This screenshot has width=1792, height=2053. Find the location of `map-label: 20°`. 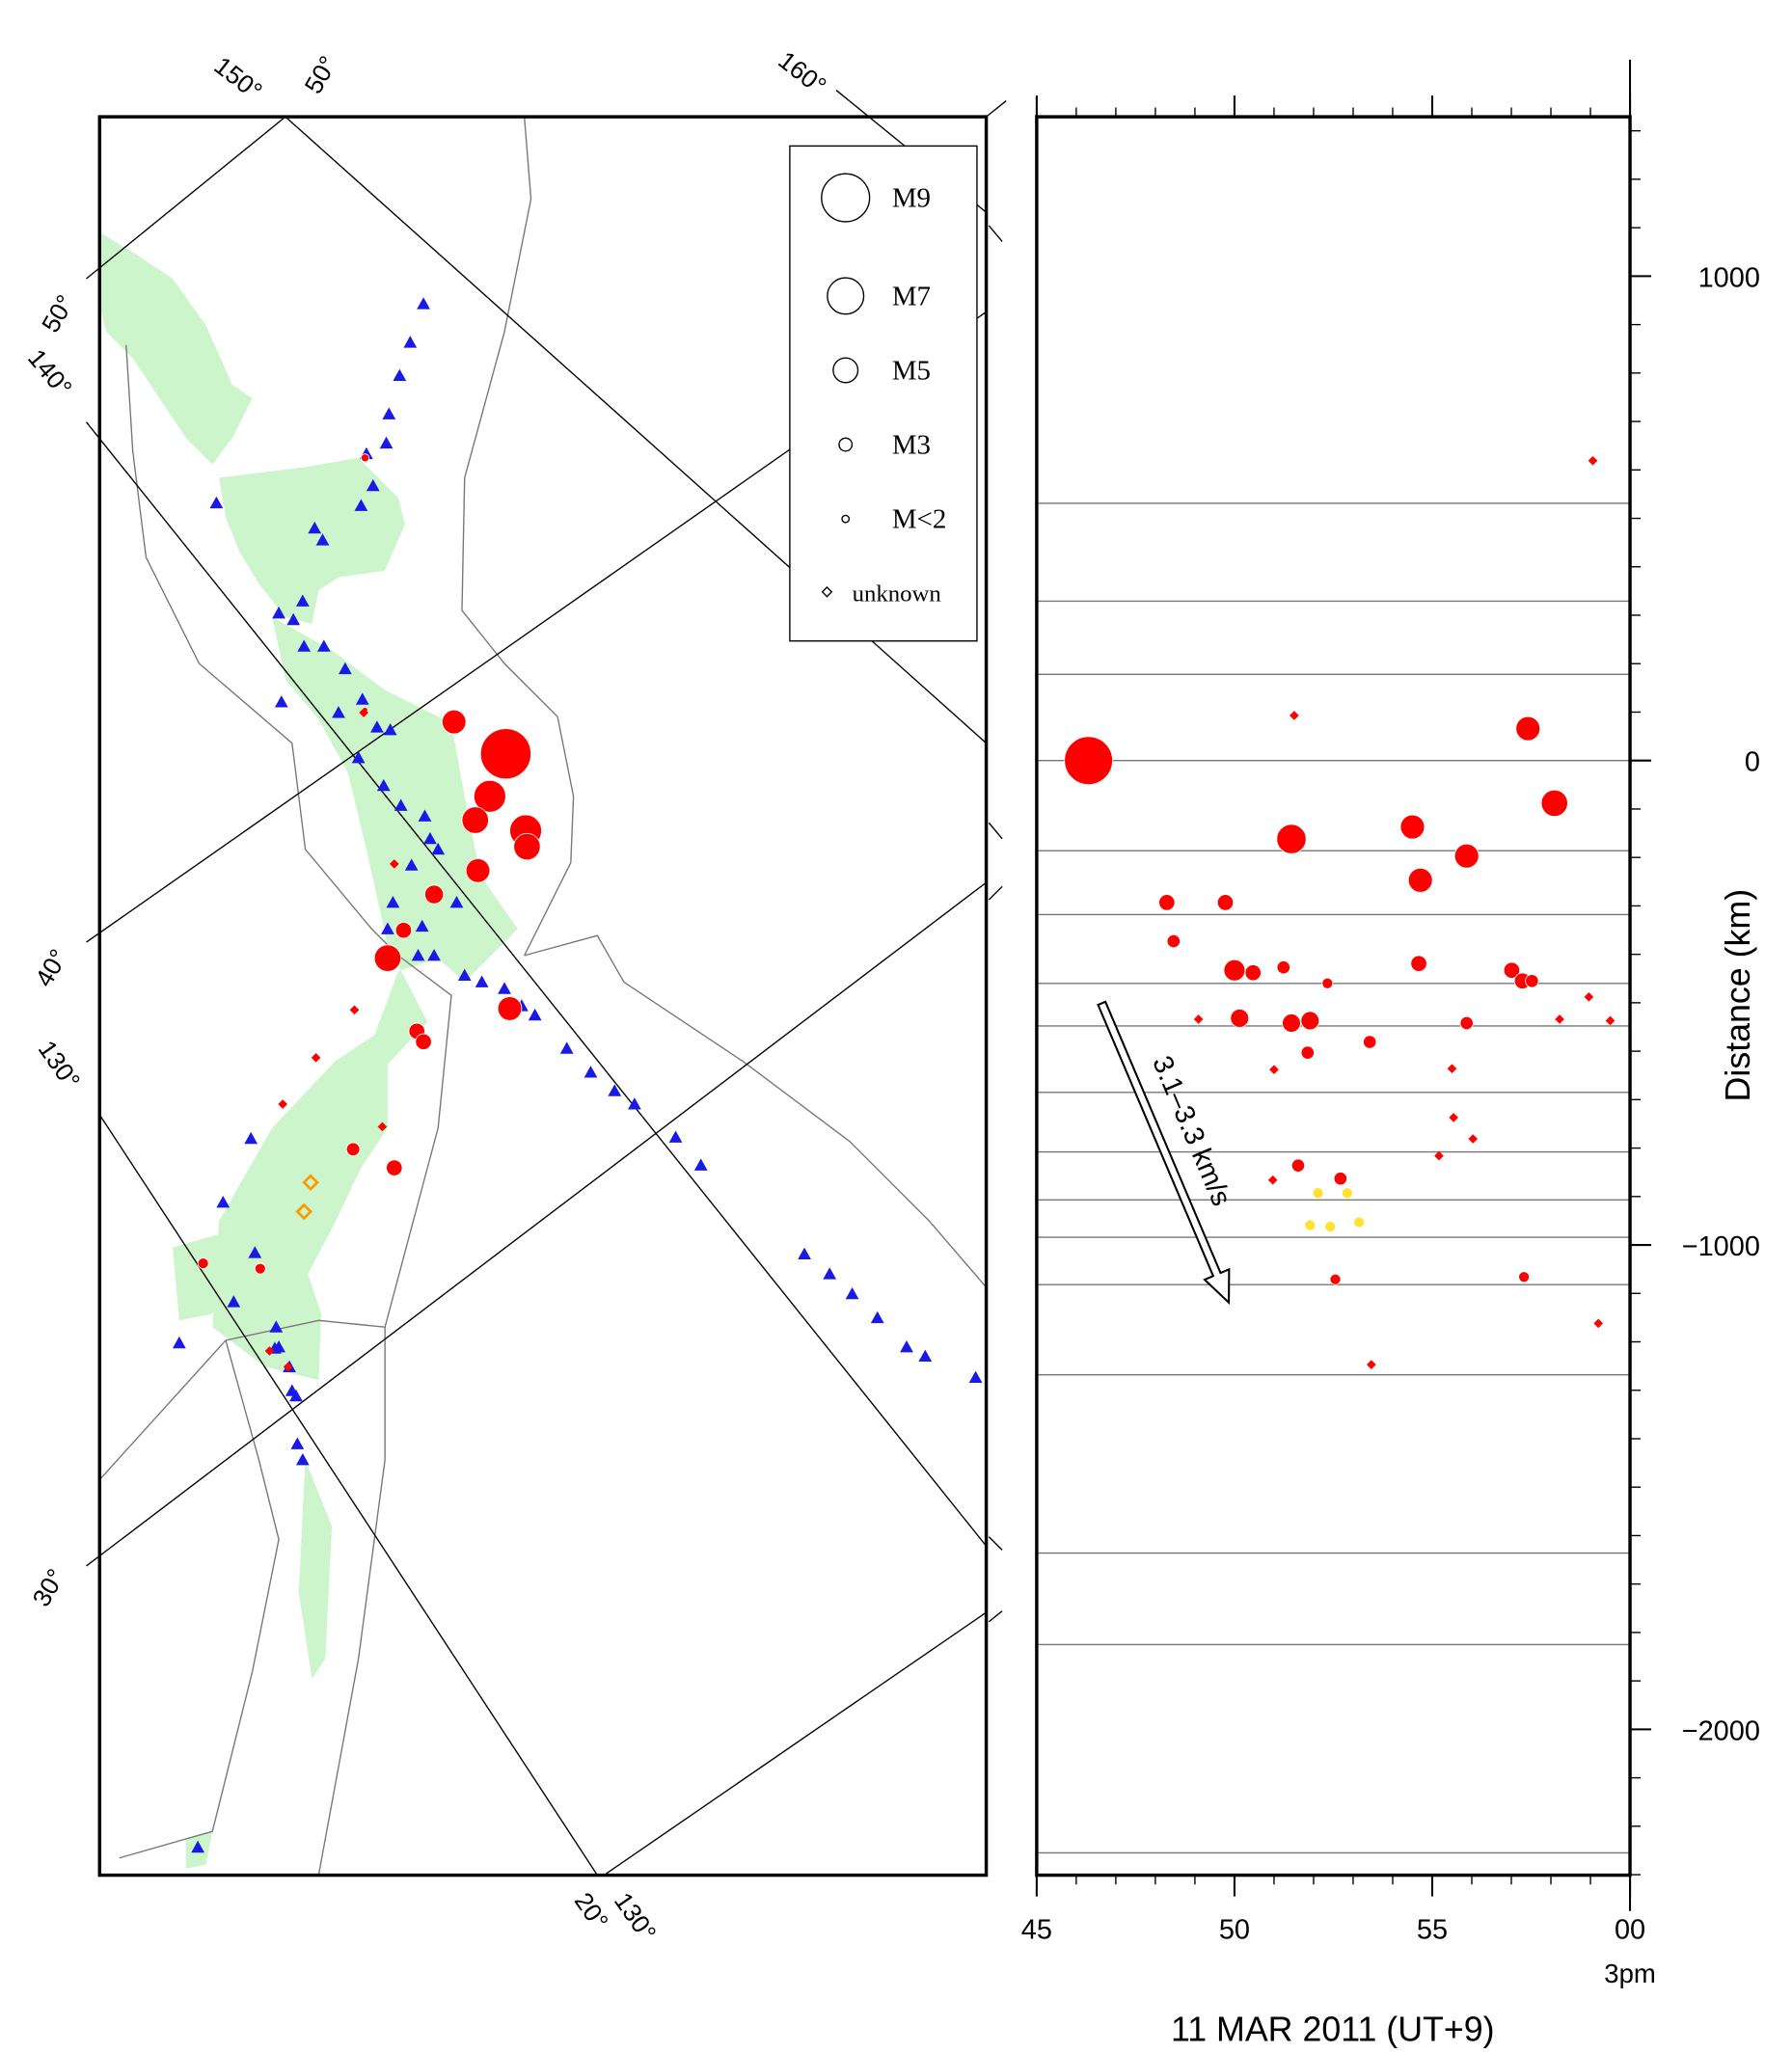

map-label: 20° is located at coordinates (591, 1911).